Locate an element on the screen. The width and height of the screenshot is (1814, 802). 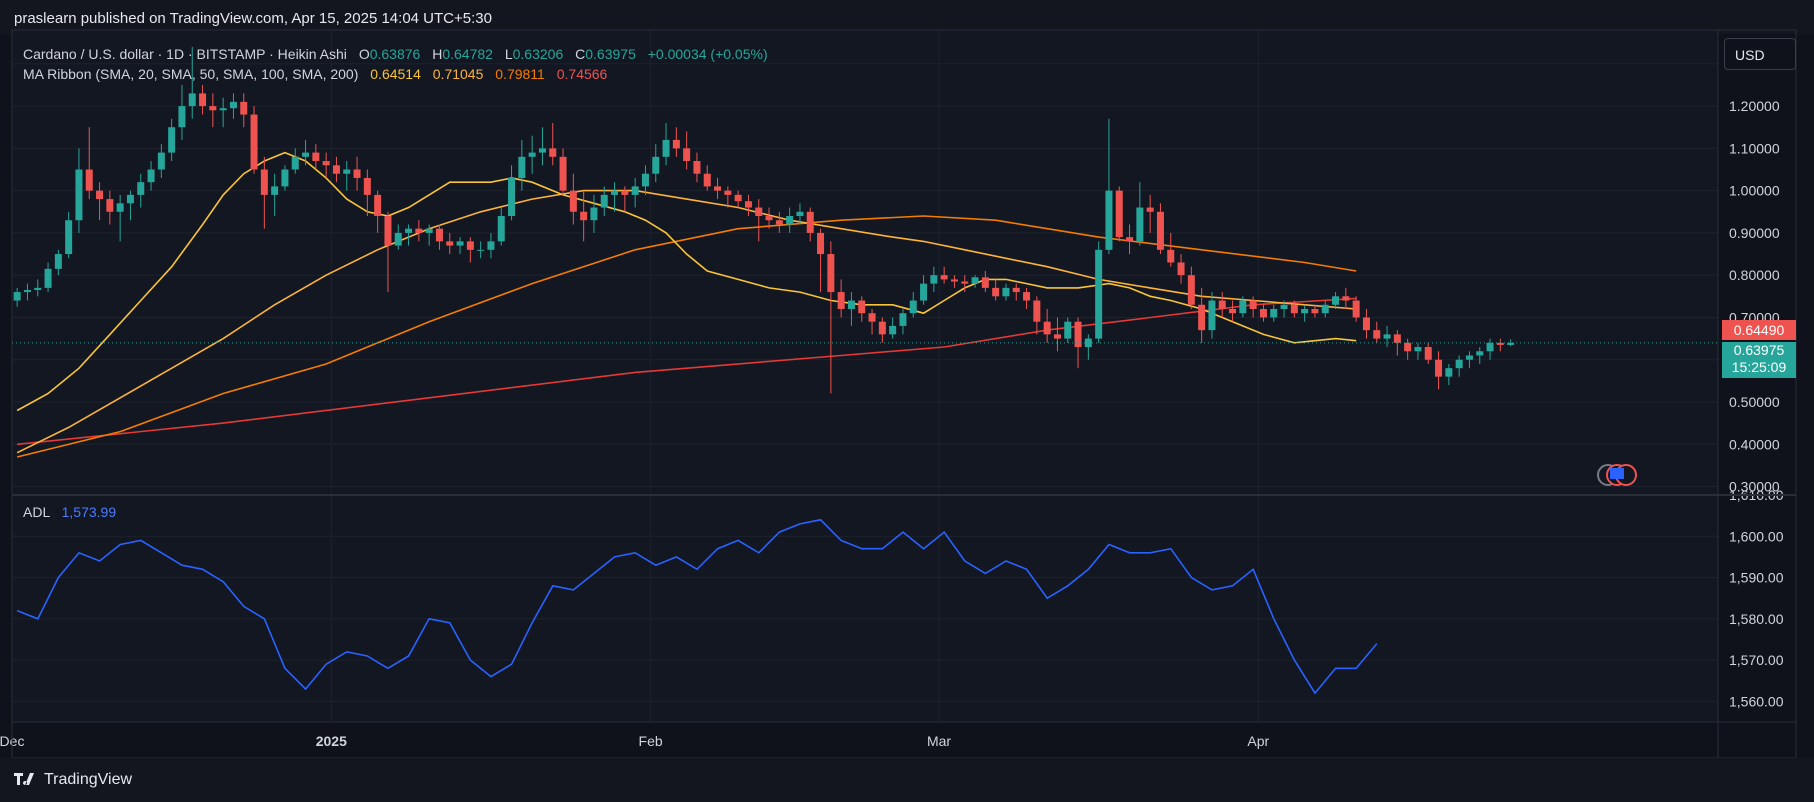
bottom-bar is located at coordinates (907, 780).